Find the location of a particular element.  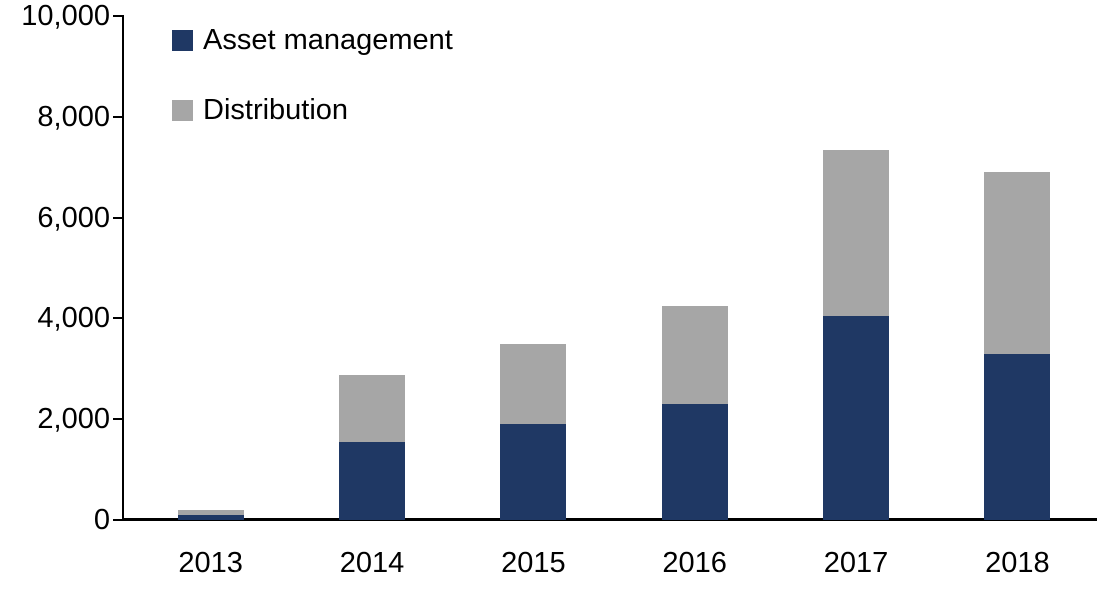

y-axis-line is located at coordinates (123, 268).